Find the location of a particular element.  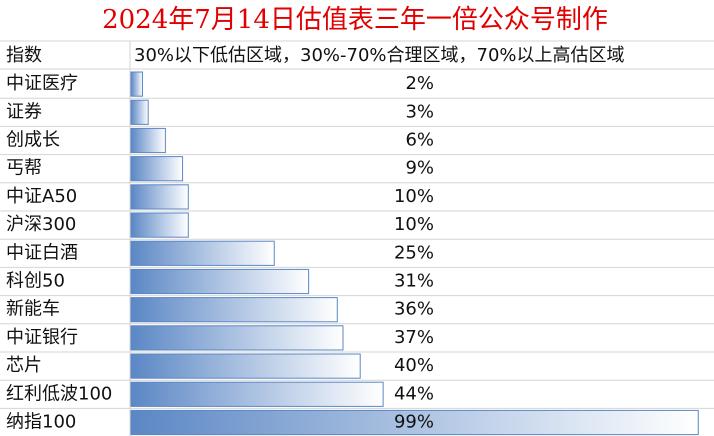

category-label: 芯片 is located at coordinates (24, 365).